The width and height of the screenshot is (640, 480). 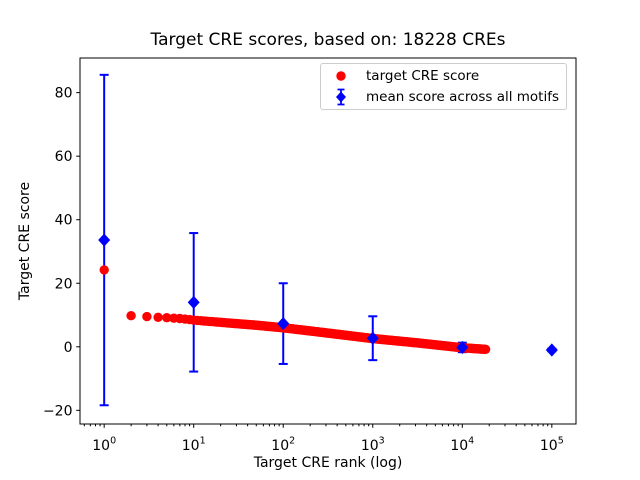 I want to click on legend-item-label: target CRE score, so click(x=423, y=76).